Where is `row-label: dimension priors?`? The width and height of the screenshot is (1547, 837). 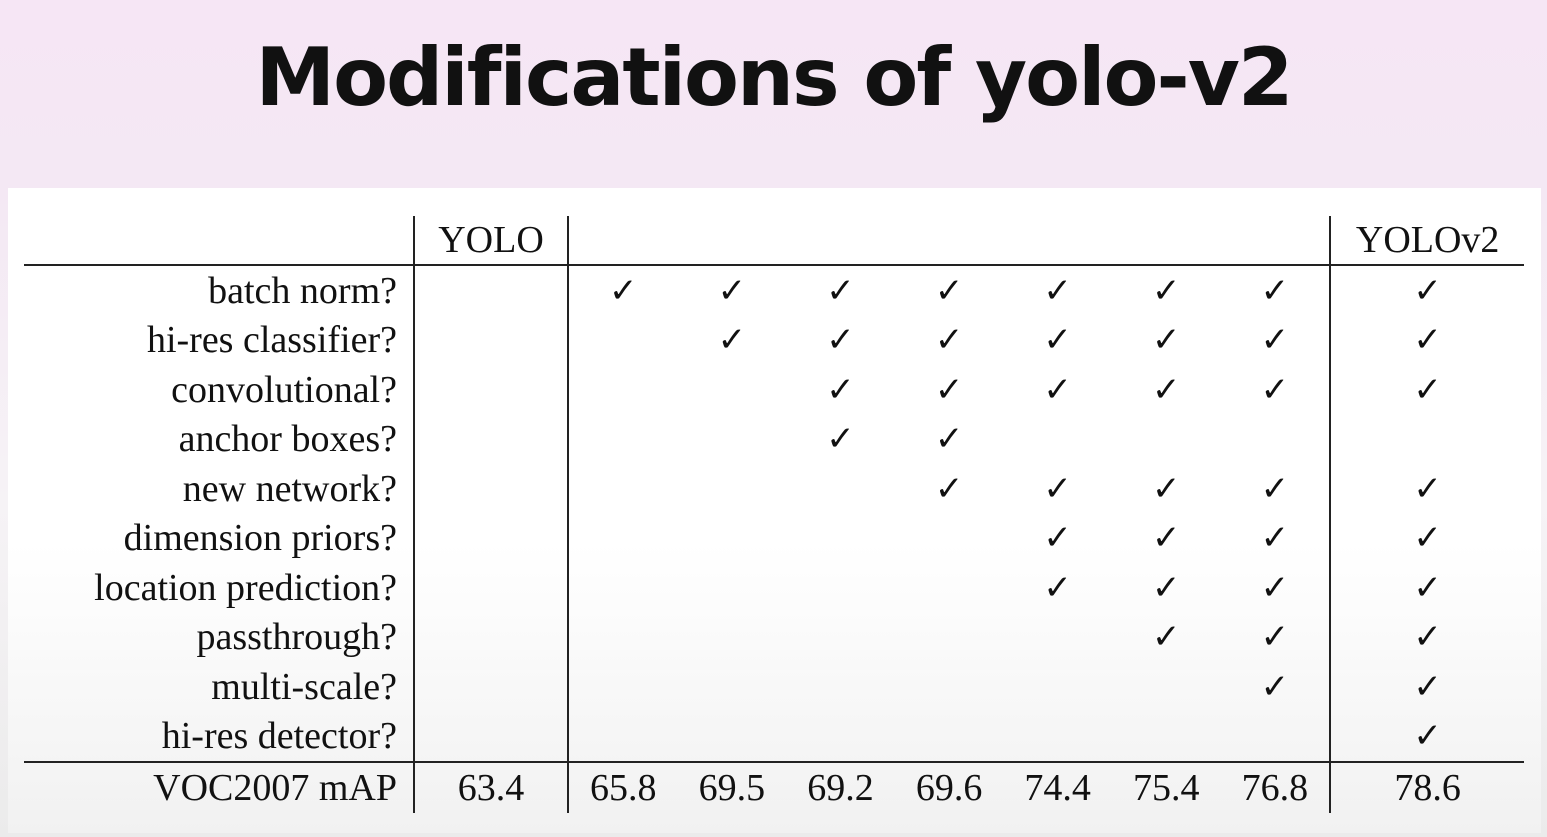
row-label: dimension priors? is located at coordinates (219, 538).